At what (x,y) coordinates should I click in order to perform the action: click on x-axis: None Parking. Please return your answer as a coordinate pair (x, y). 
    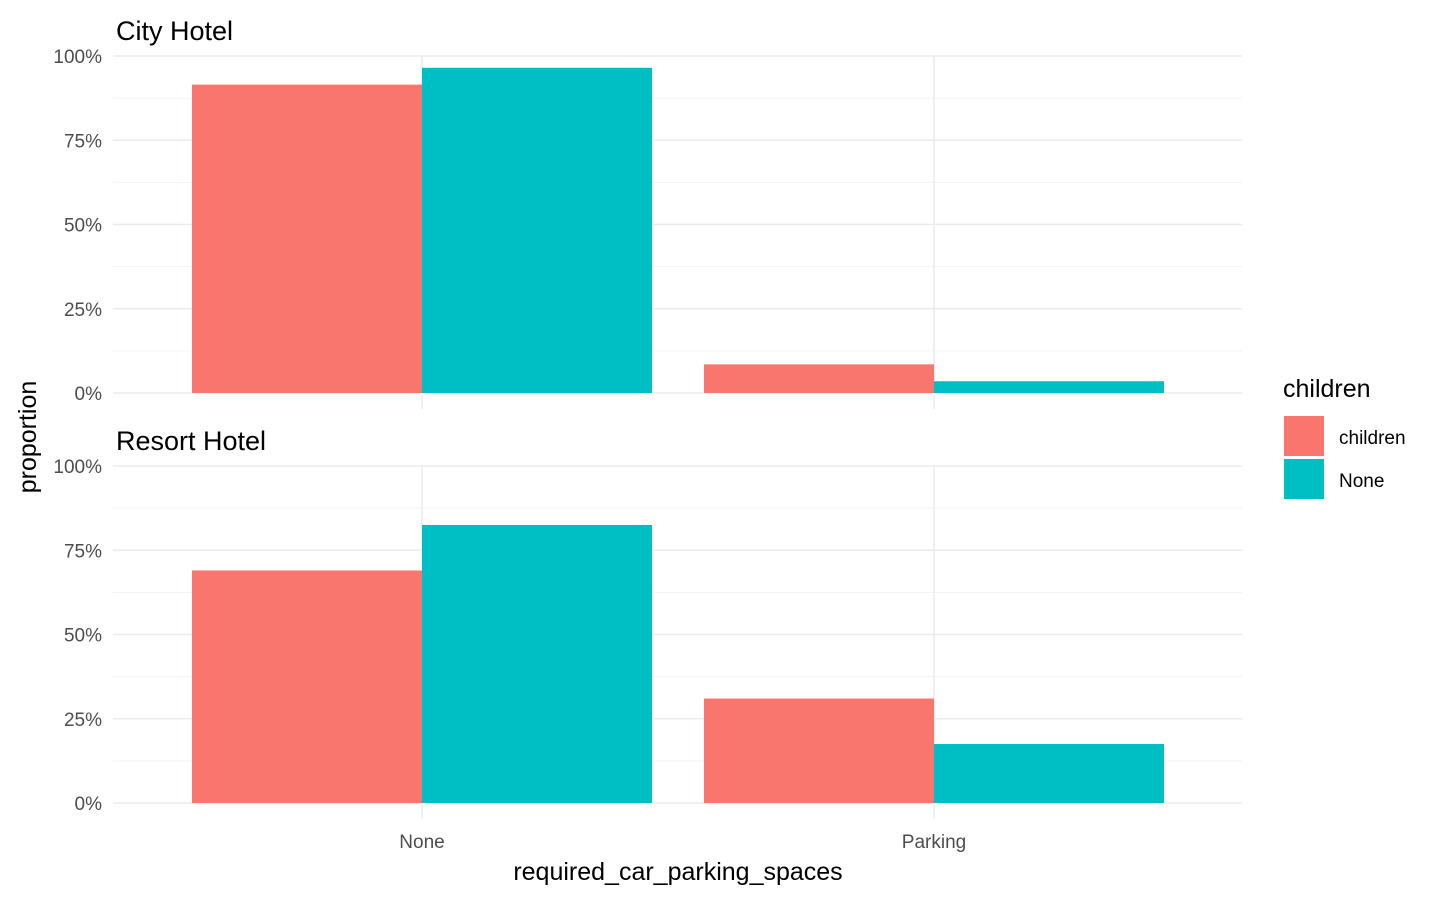
    Looking at the image, I should click on (682, 842).